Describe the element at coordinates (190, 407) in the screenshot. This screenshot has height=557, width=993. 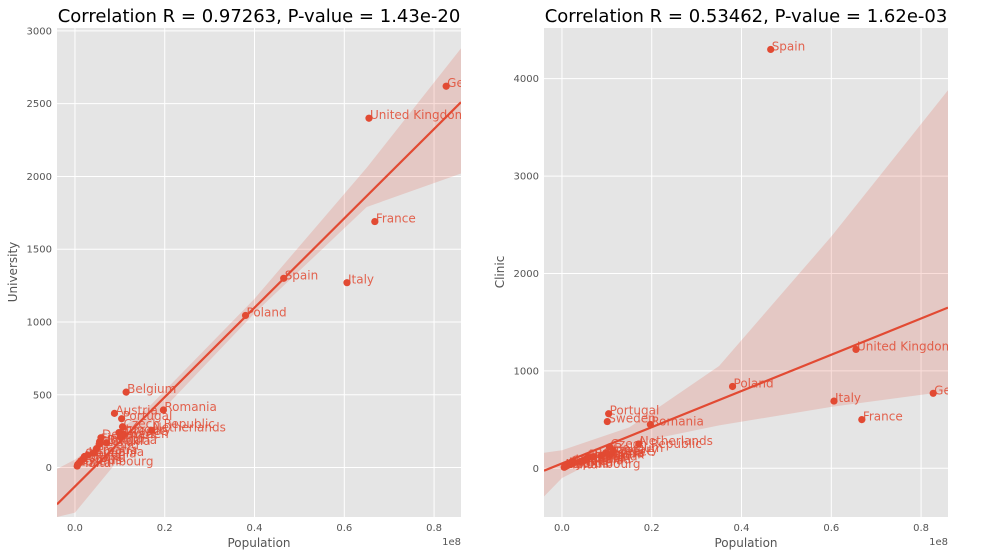
I see `point-label: Romania` at that location.